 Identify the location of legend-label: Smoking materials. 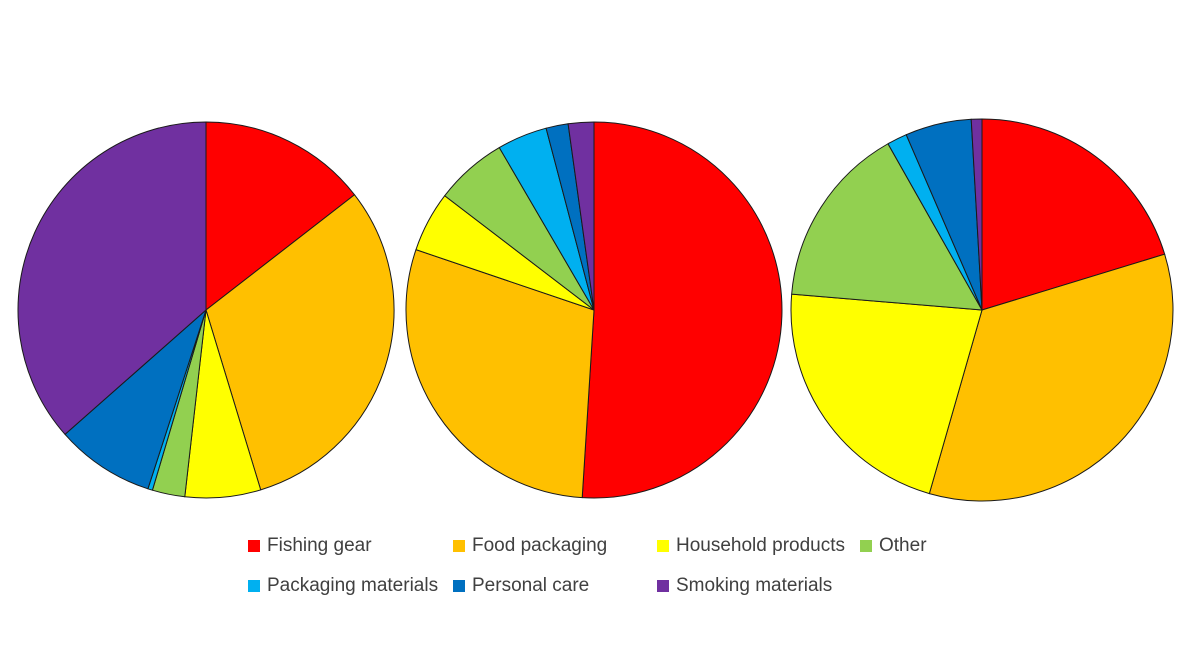
(754, 585).